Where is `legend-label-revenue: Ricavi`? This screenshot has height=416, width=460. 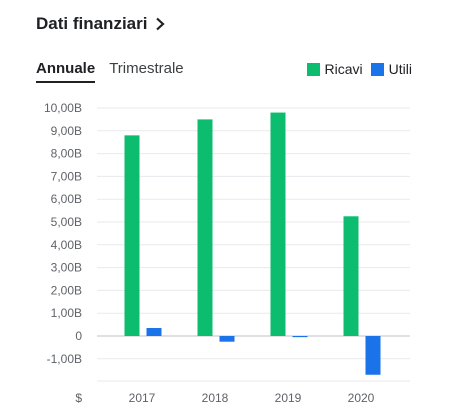 legend-label-revenue: Ricavi is located at coordinates (343, 69).